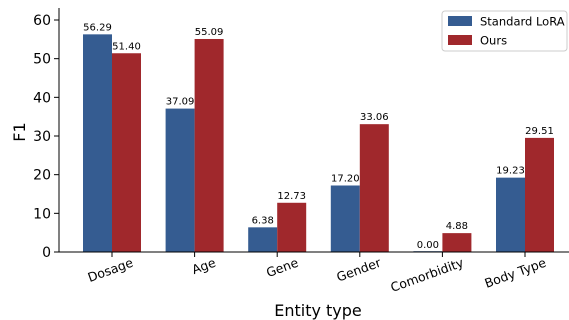  I want to click on legend-label-standard-lora: Standard LoRA, so click(522, 22).